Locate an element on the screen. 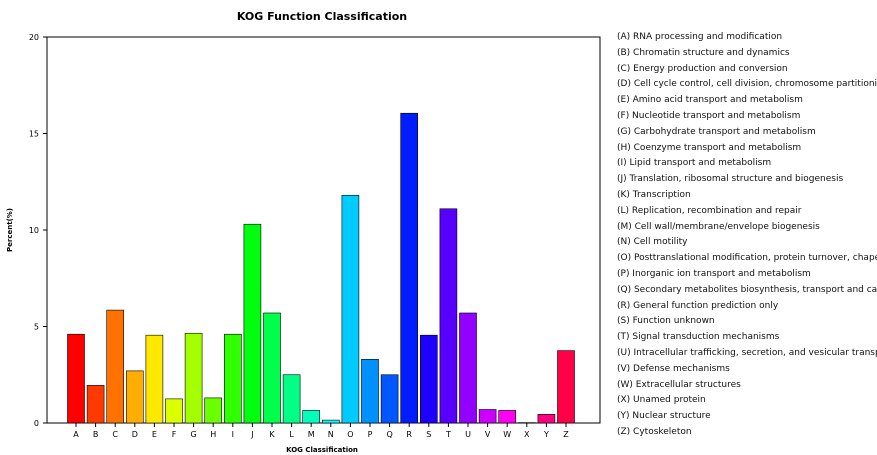 The width and height of the screenshot is (877, 455). x-tick-label: B is located at coordinates (96, 434).